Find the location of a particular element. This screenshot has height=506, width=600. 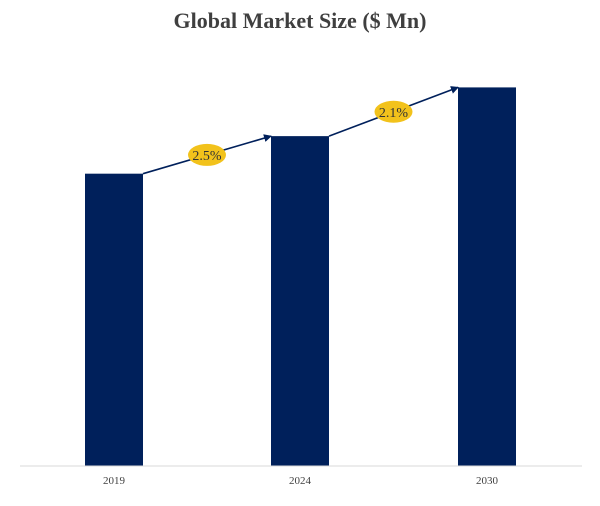

growth-label-2024-2030: 2.1% is located at coordinates (394, 113).